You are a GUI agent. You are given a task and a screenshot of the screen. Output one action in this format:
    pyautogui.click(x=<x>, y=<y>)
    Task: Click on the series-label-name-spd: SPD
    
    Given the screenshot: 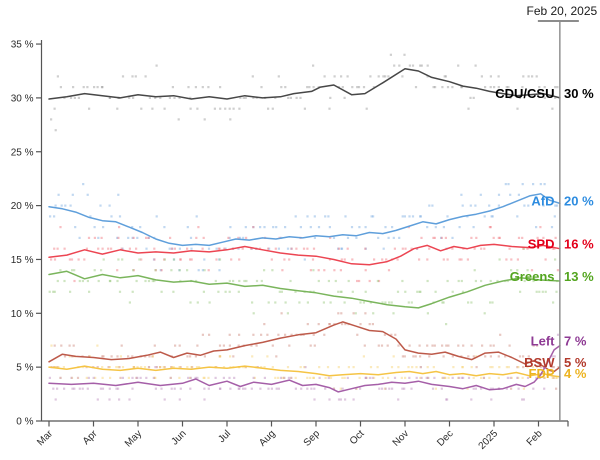 What is the action you would take?
    pyautogui.click(x=541, y=244)
    